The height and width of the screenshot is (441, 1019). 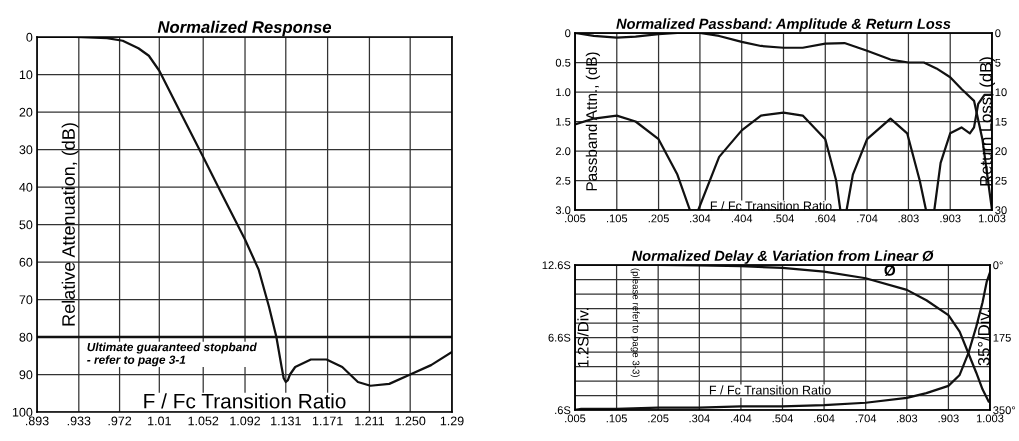 What do you see at coordinates (244, 28) in the screenshot?
I see `chart-title: Normalized Response` at bounding box center [244, 28].